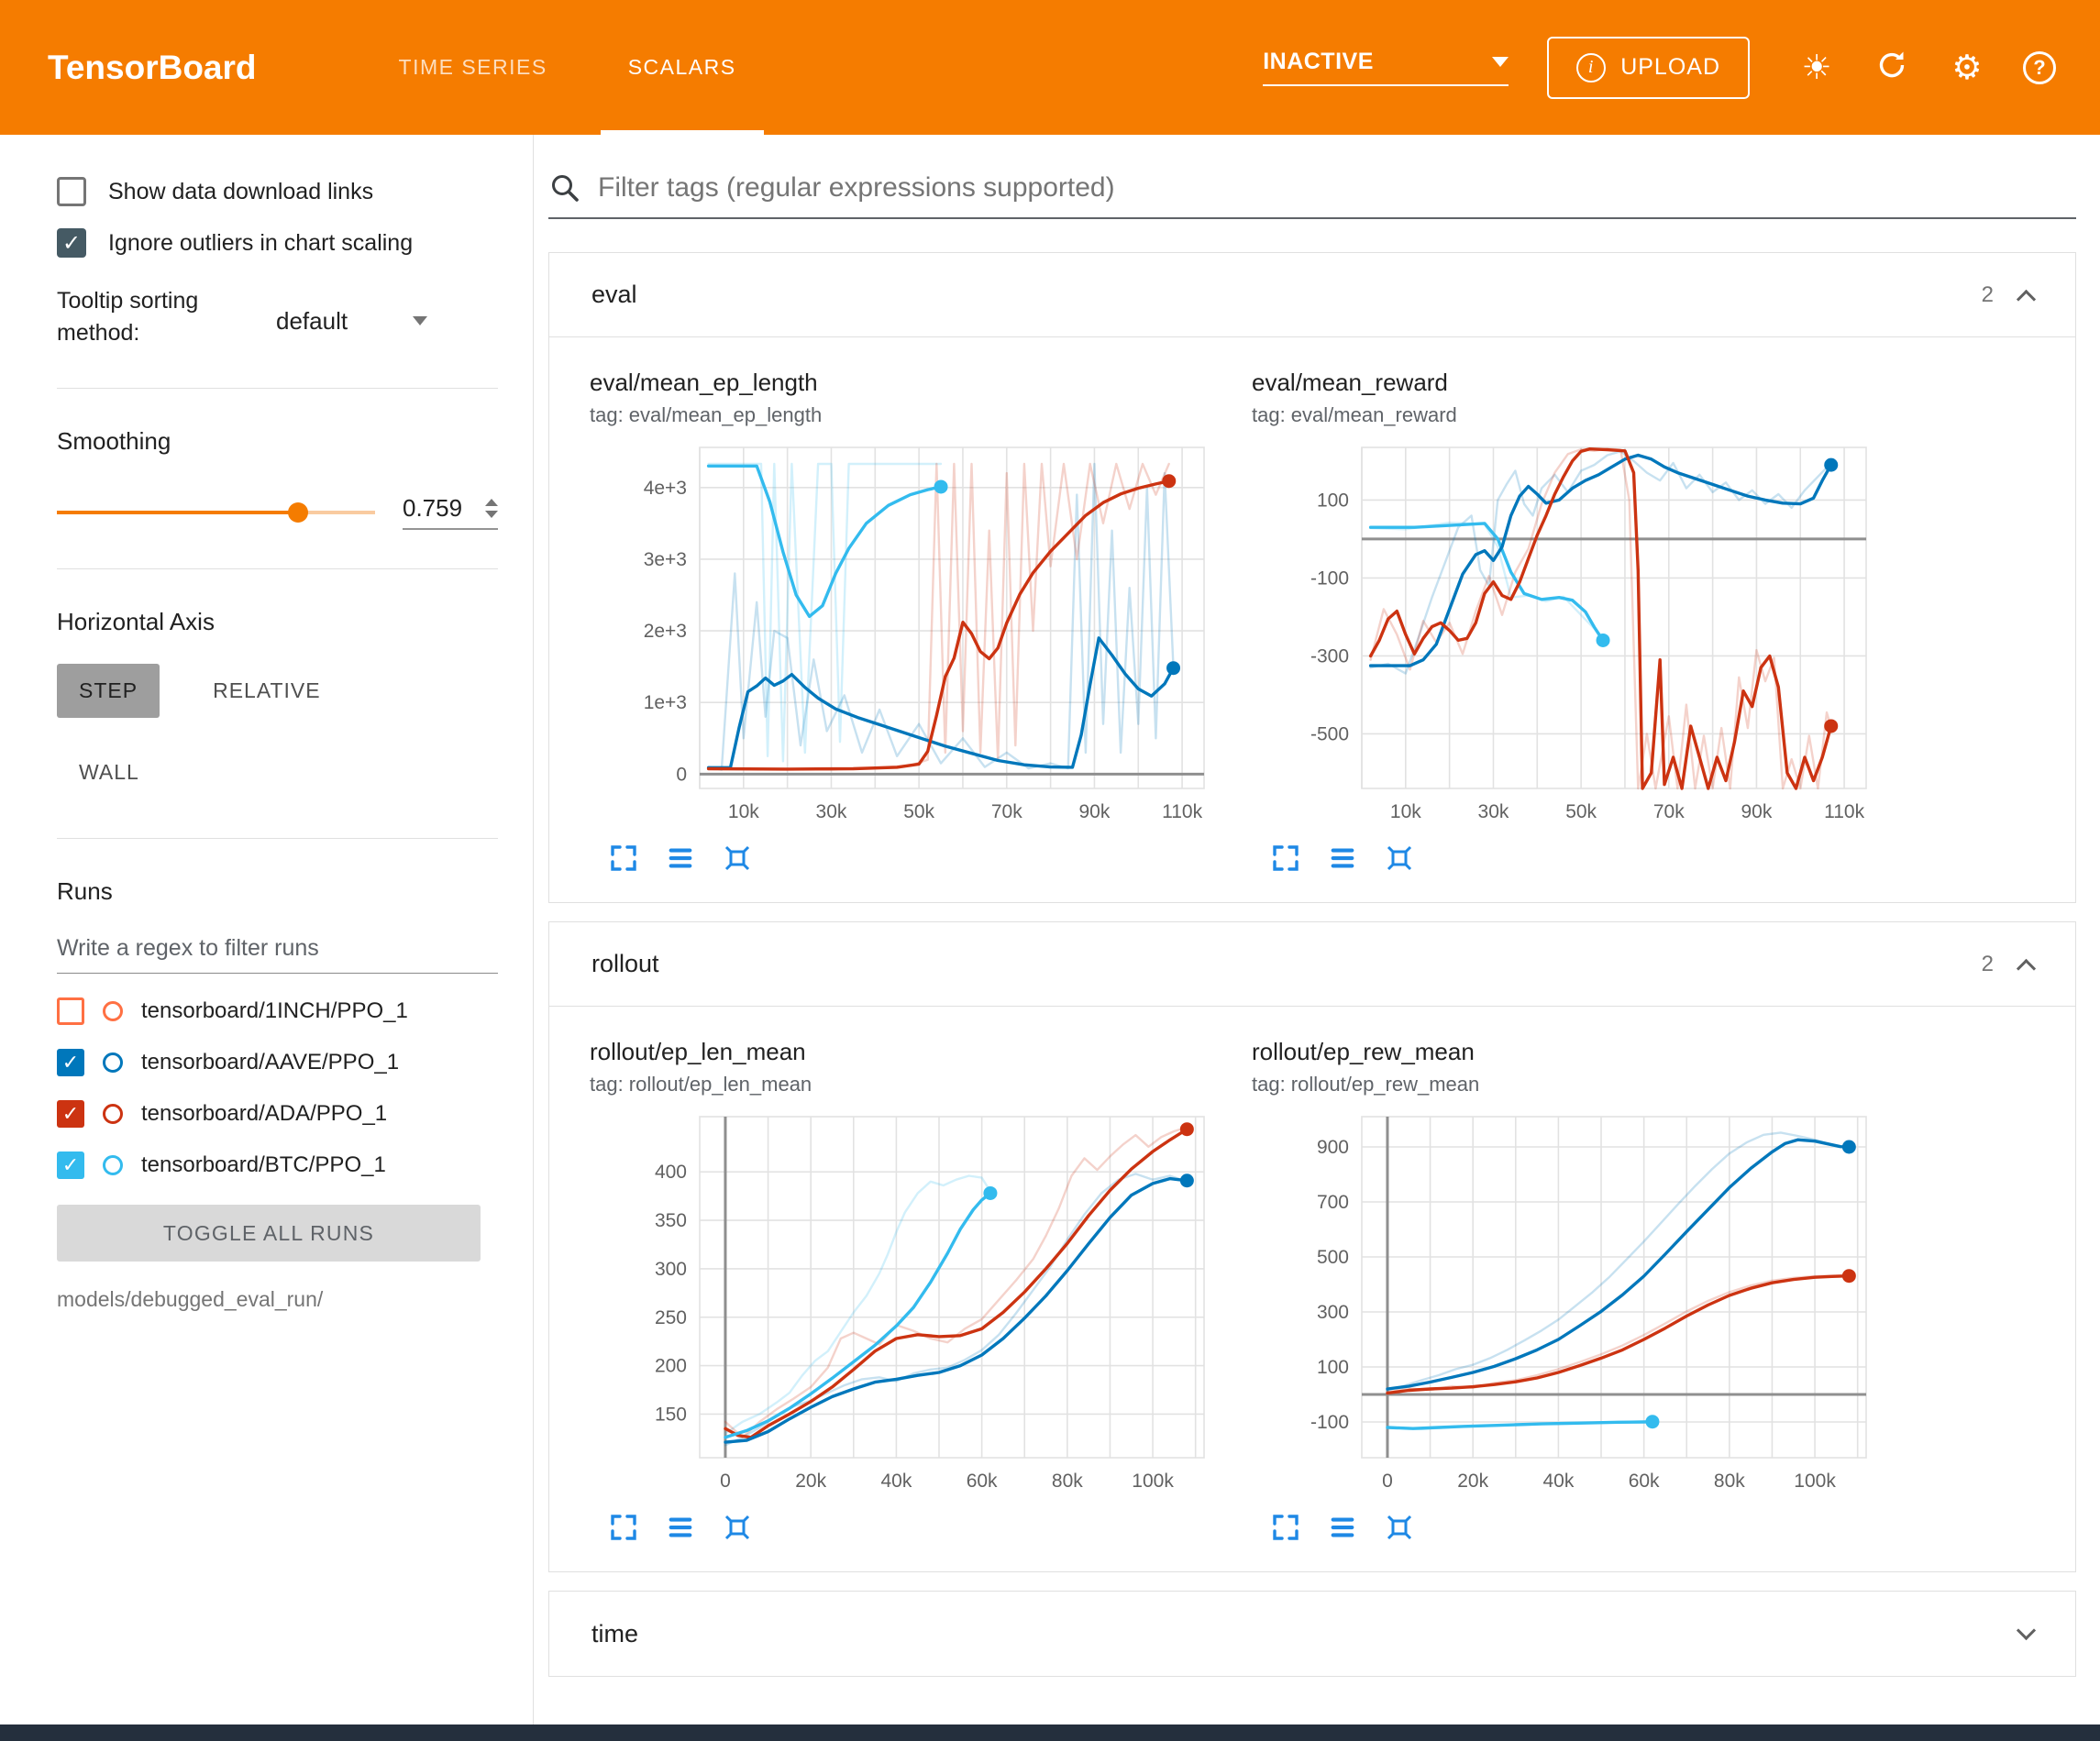 Image resolution: width=2100 pixels, height=1741 pixels. I want to click on refresh-icon, so click(1892, 68).